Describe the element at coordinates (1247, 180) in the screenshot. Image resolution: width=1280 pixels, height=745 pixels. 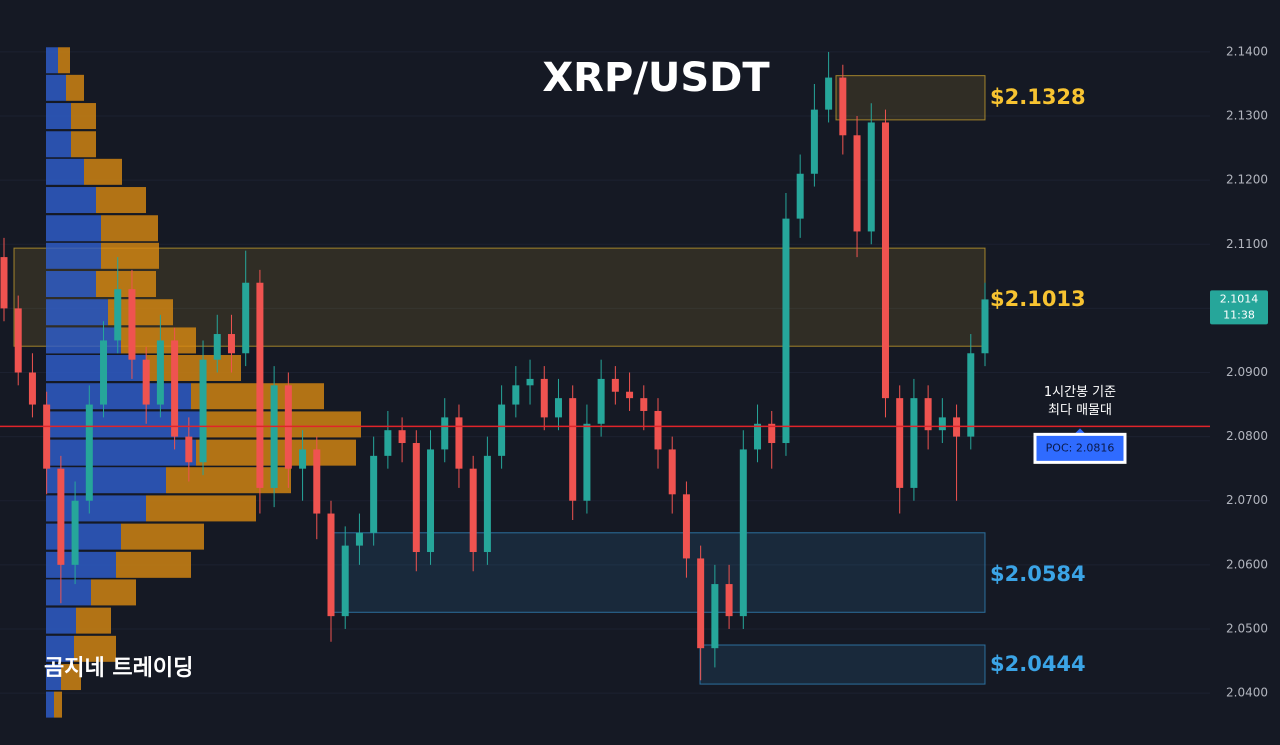
I see `y-tick-label: 2.1200` at that location.